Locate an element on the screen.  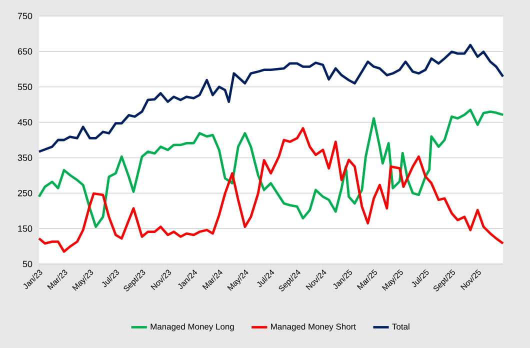
y-tick-label: 250 is located at coordinates (25, 193).